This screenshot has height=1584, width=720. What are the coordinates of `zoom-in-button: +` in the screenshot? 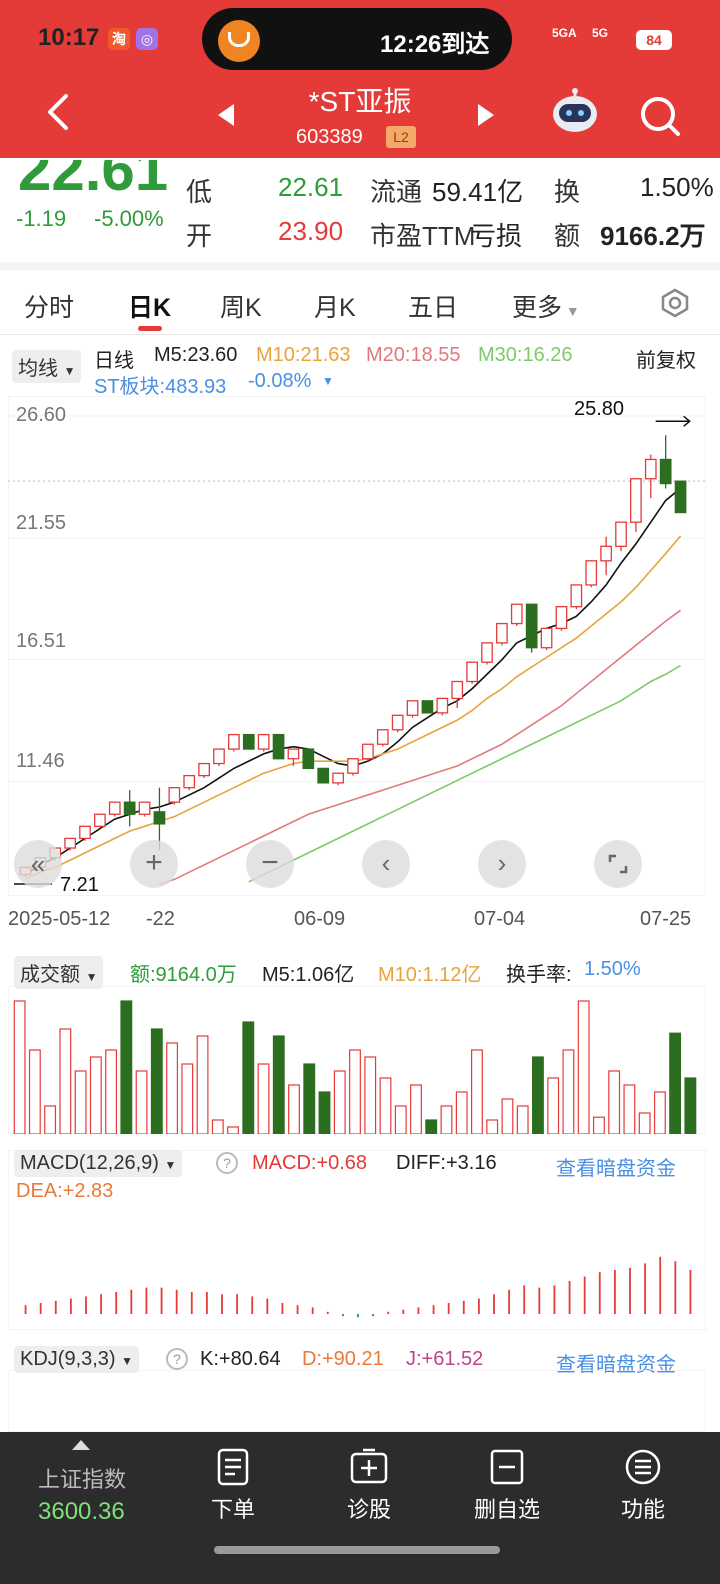 It's located at (154, 864).